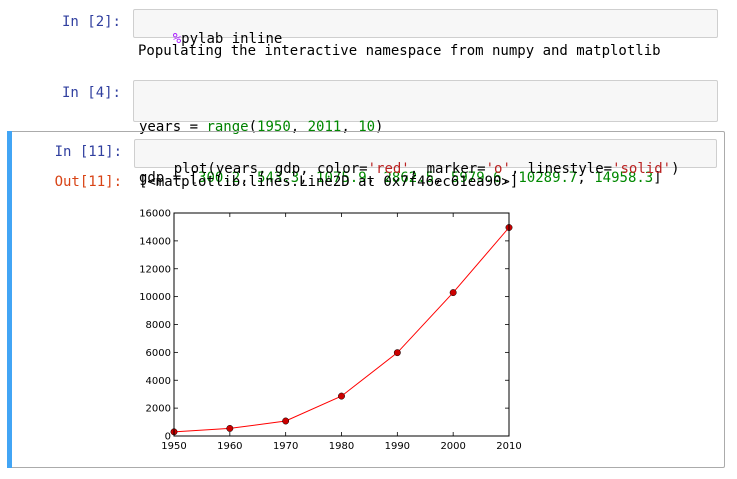  I want to click on y-tick-label: 12000, so click(155, 269).